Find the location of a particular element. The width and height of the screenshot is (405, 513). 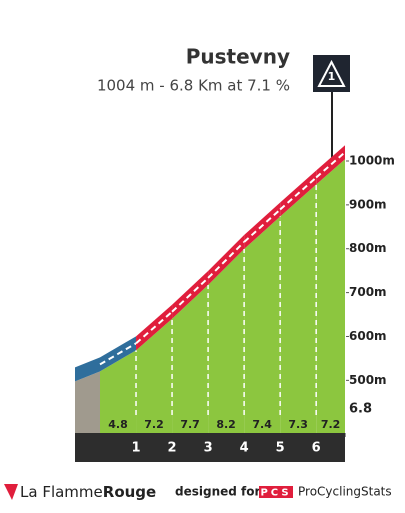

gradient-label: 7.7 is located at coordinates (190, 424).